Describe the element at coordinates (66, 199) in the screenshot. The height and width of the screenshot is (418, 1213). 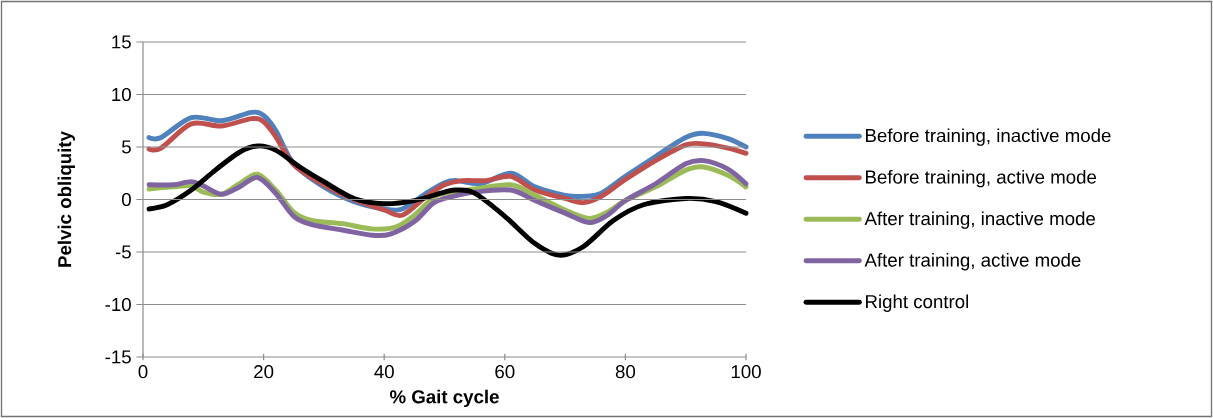
I see `y-axis-title: Pelvic obliquity` at that location.